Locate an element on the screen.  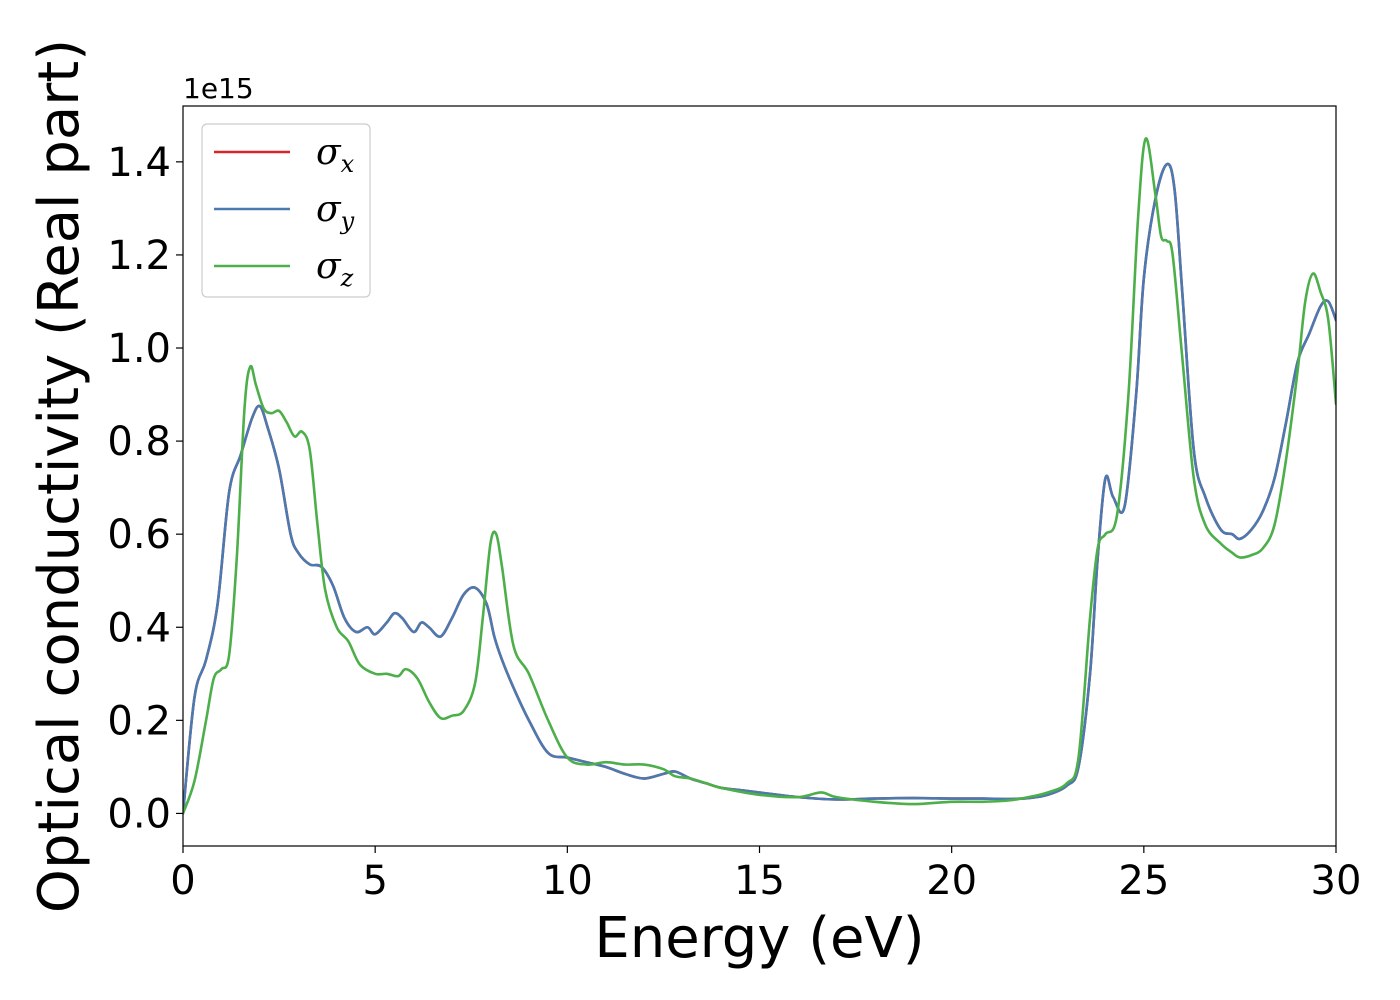
y-tick-label: 0.6 is located at coordinates (139, 535).